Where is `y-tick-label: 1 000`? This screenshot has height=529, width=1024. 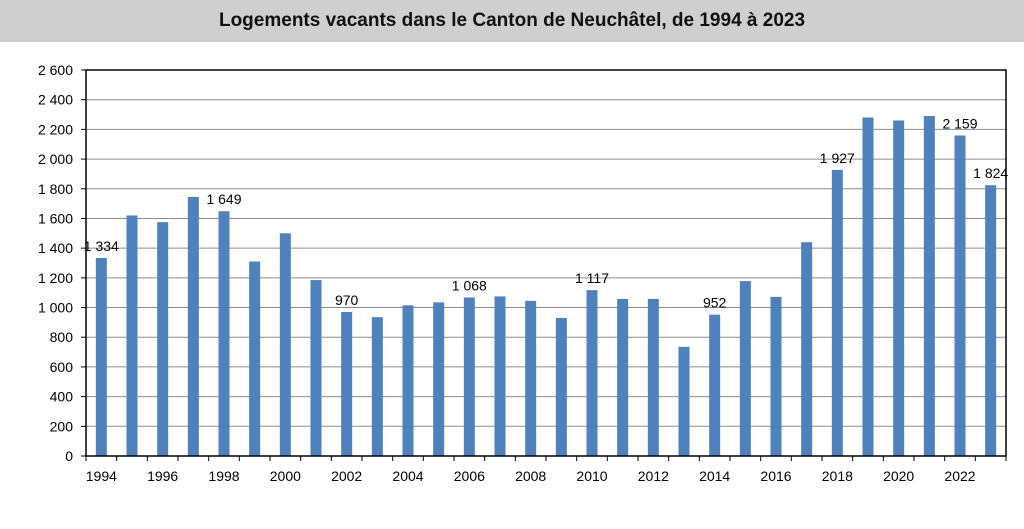
y-tick-label: 1 000 is located at coordinates (55, 308).